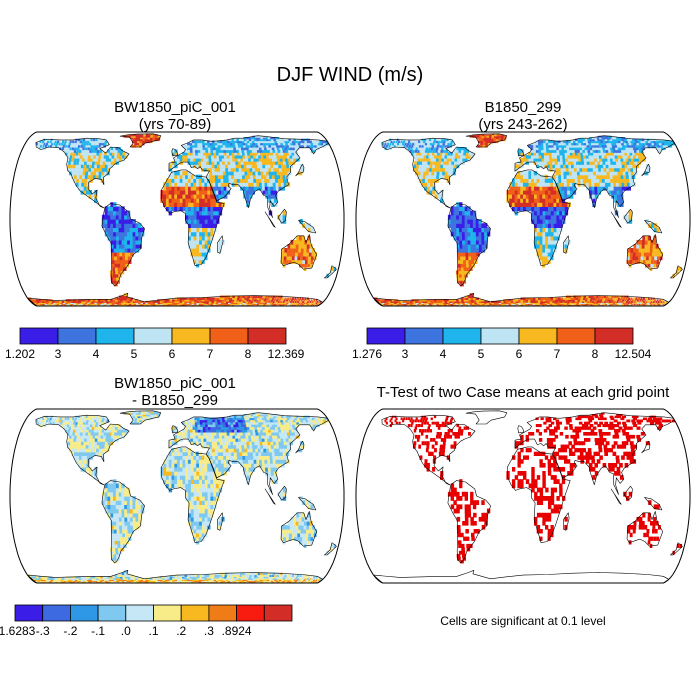 The width and height of the screenshot is (700, 700). What do you see at coordinates (286, 354) in the screenshot?
I see `colorbar-tick-label: 12.369` at bounding box center [286, 354].